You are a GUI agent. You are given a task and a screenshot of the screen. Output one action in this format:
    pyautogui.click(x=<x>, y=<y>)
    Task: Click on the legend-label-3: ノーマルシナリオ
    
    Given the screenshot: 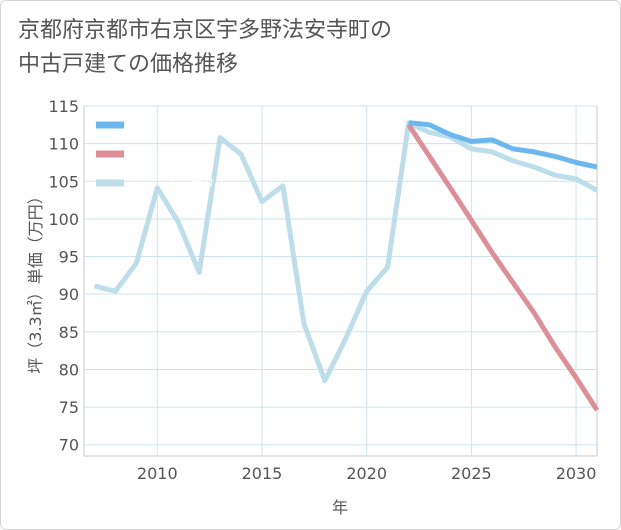 What is the action you would take?
    pyautogui.click(x=179, y=184)
    